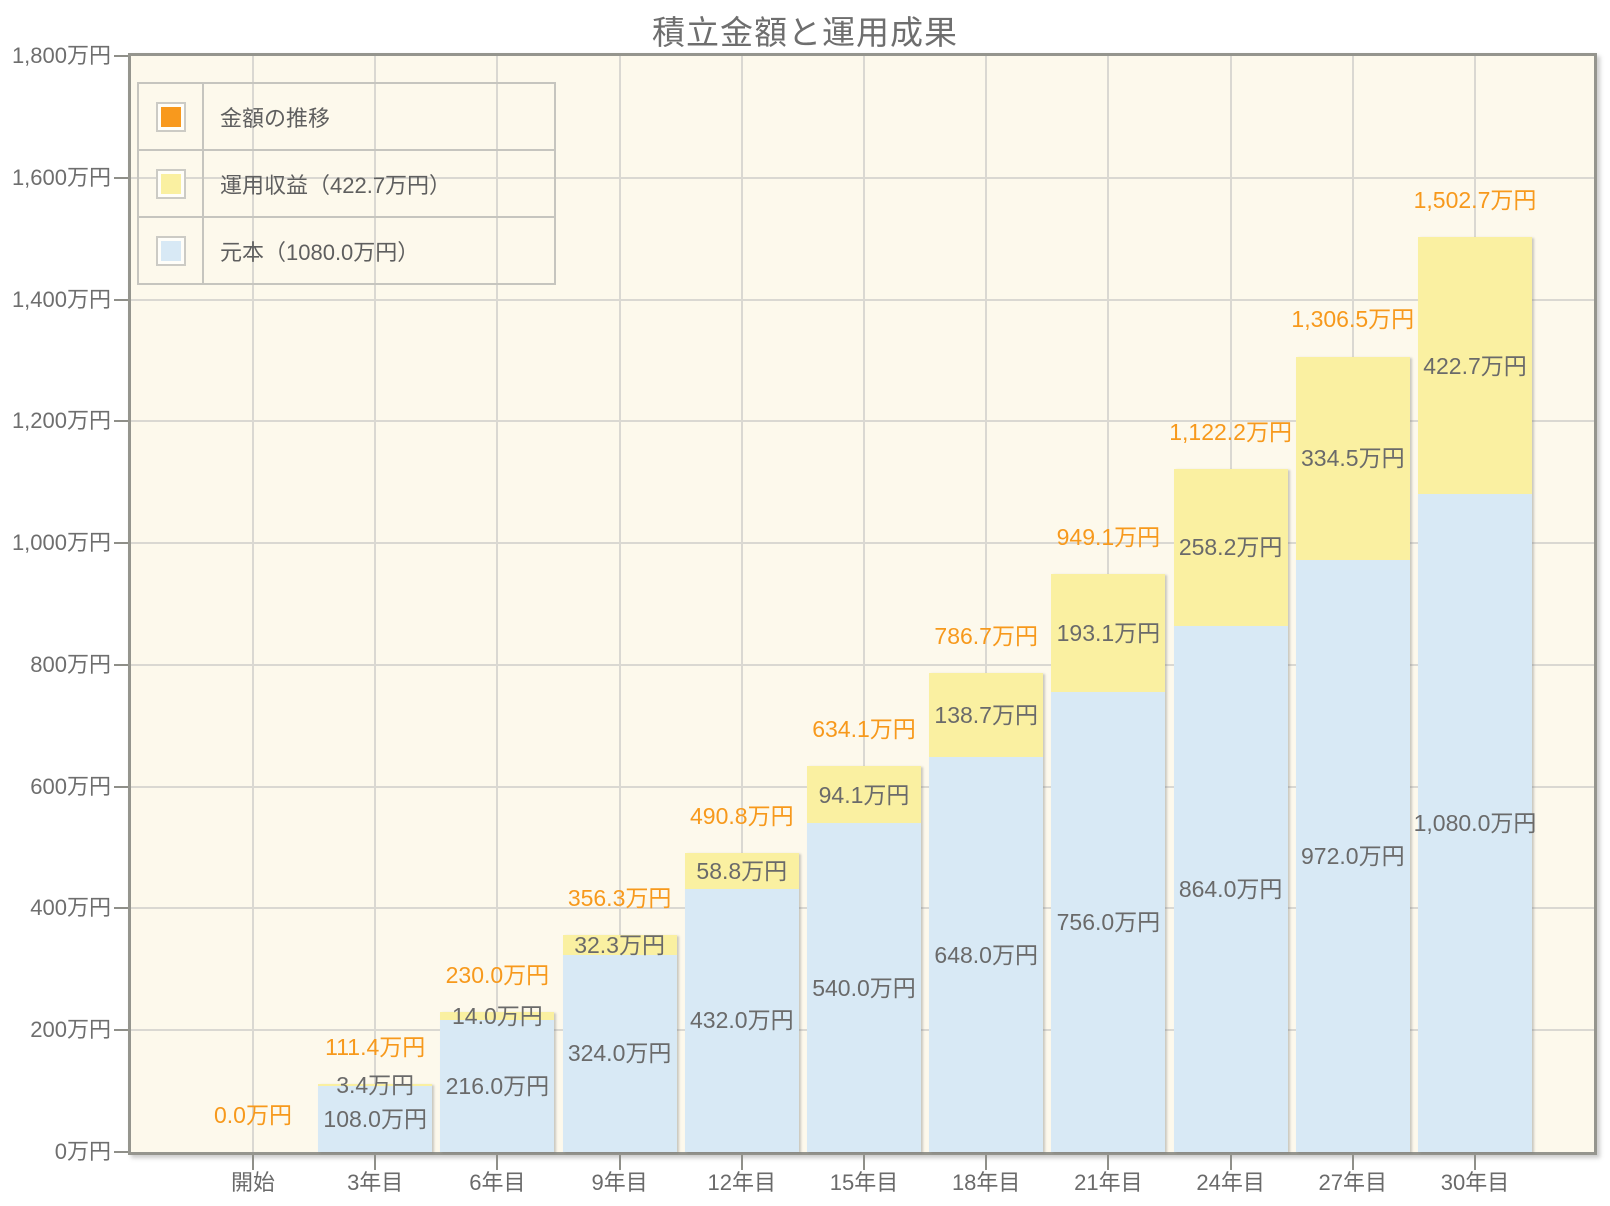 The image size is (1610, 1206). What do you see at coordinates (1353, 319) in the screenshot?
I see `total-value-label: 1,306.5万円` at bounding box center [1353, 319].